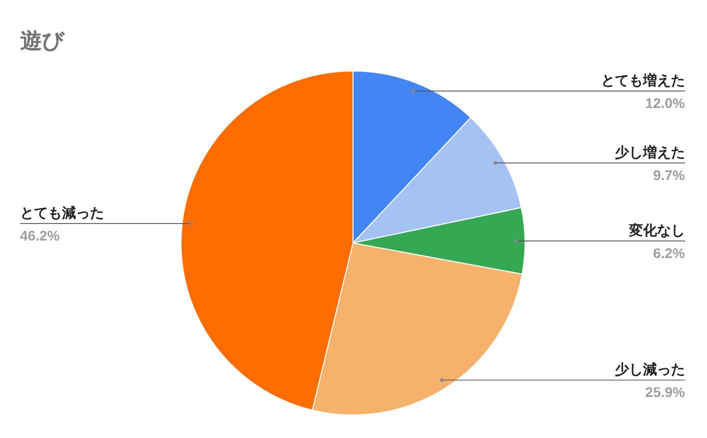 Image resolution: width=707 pixels, height=438 pixels. What do you see at coordinates (665, 392) in the screenshot?
I see `data-label: 25.9%` at bounding box center [665, 392].